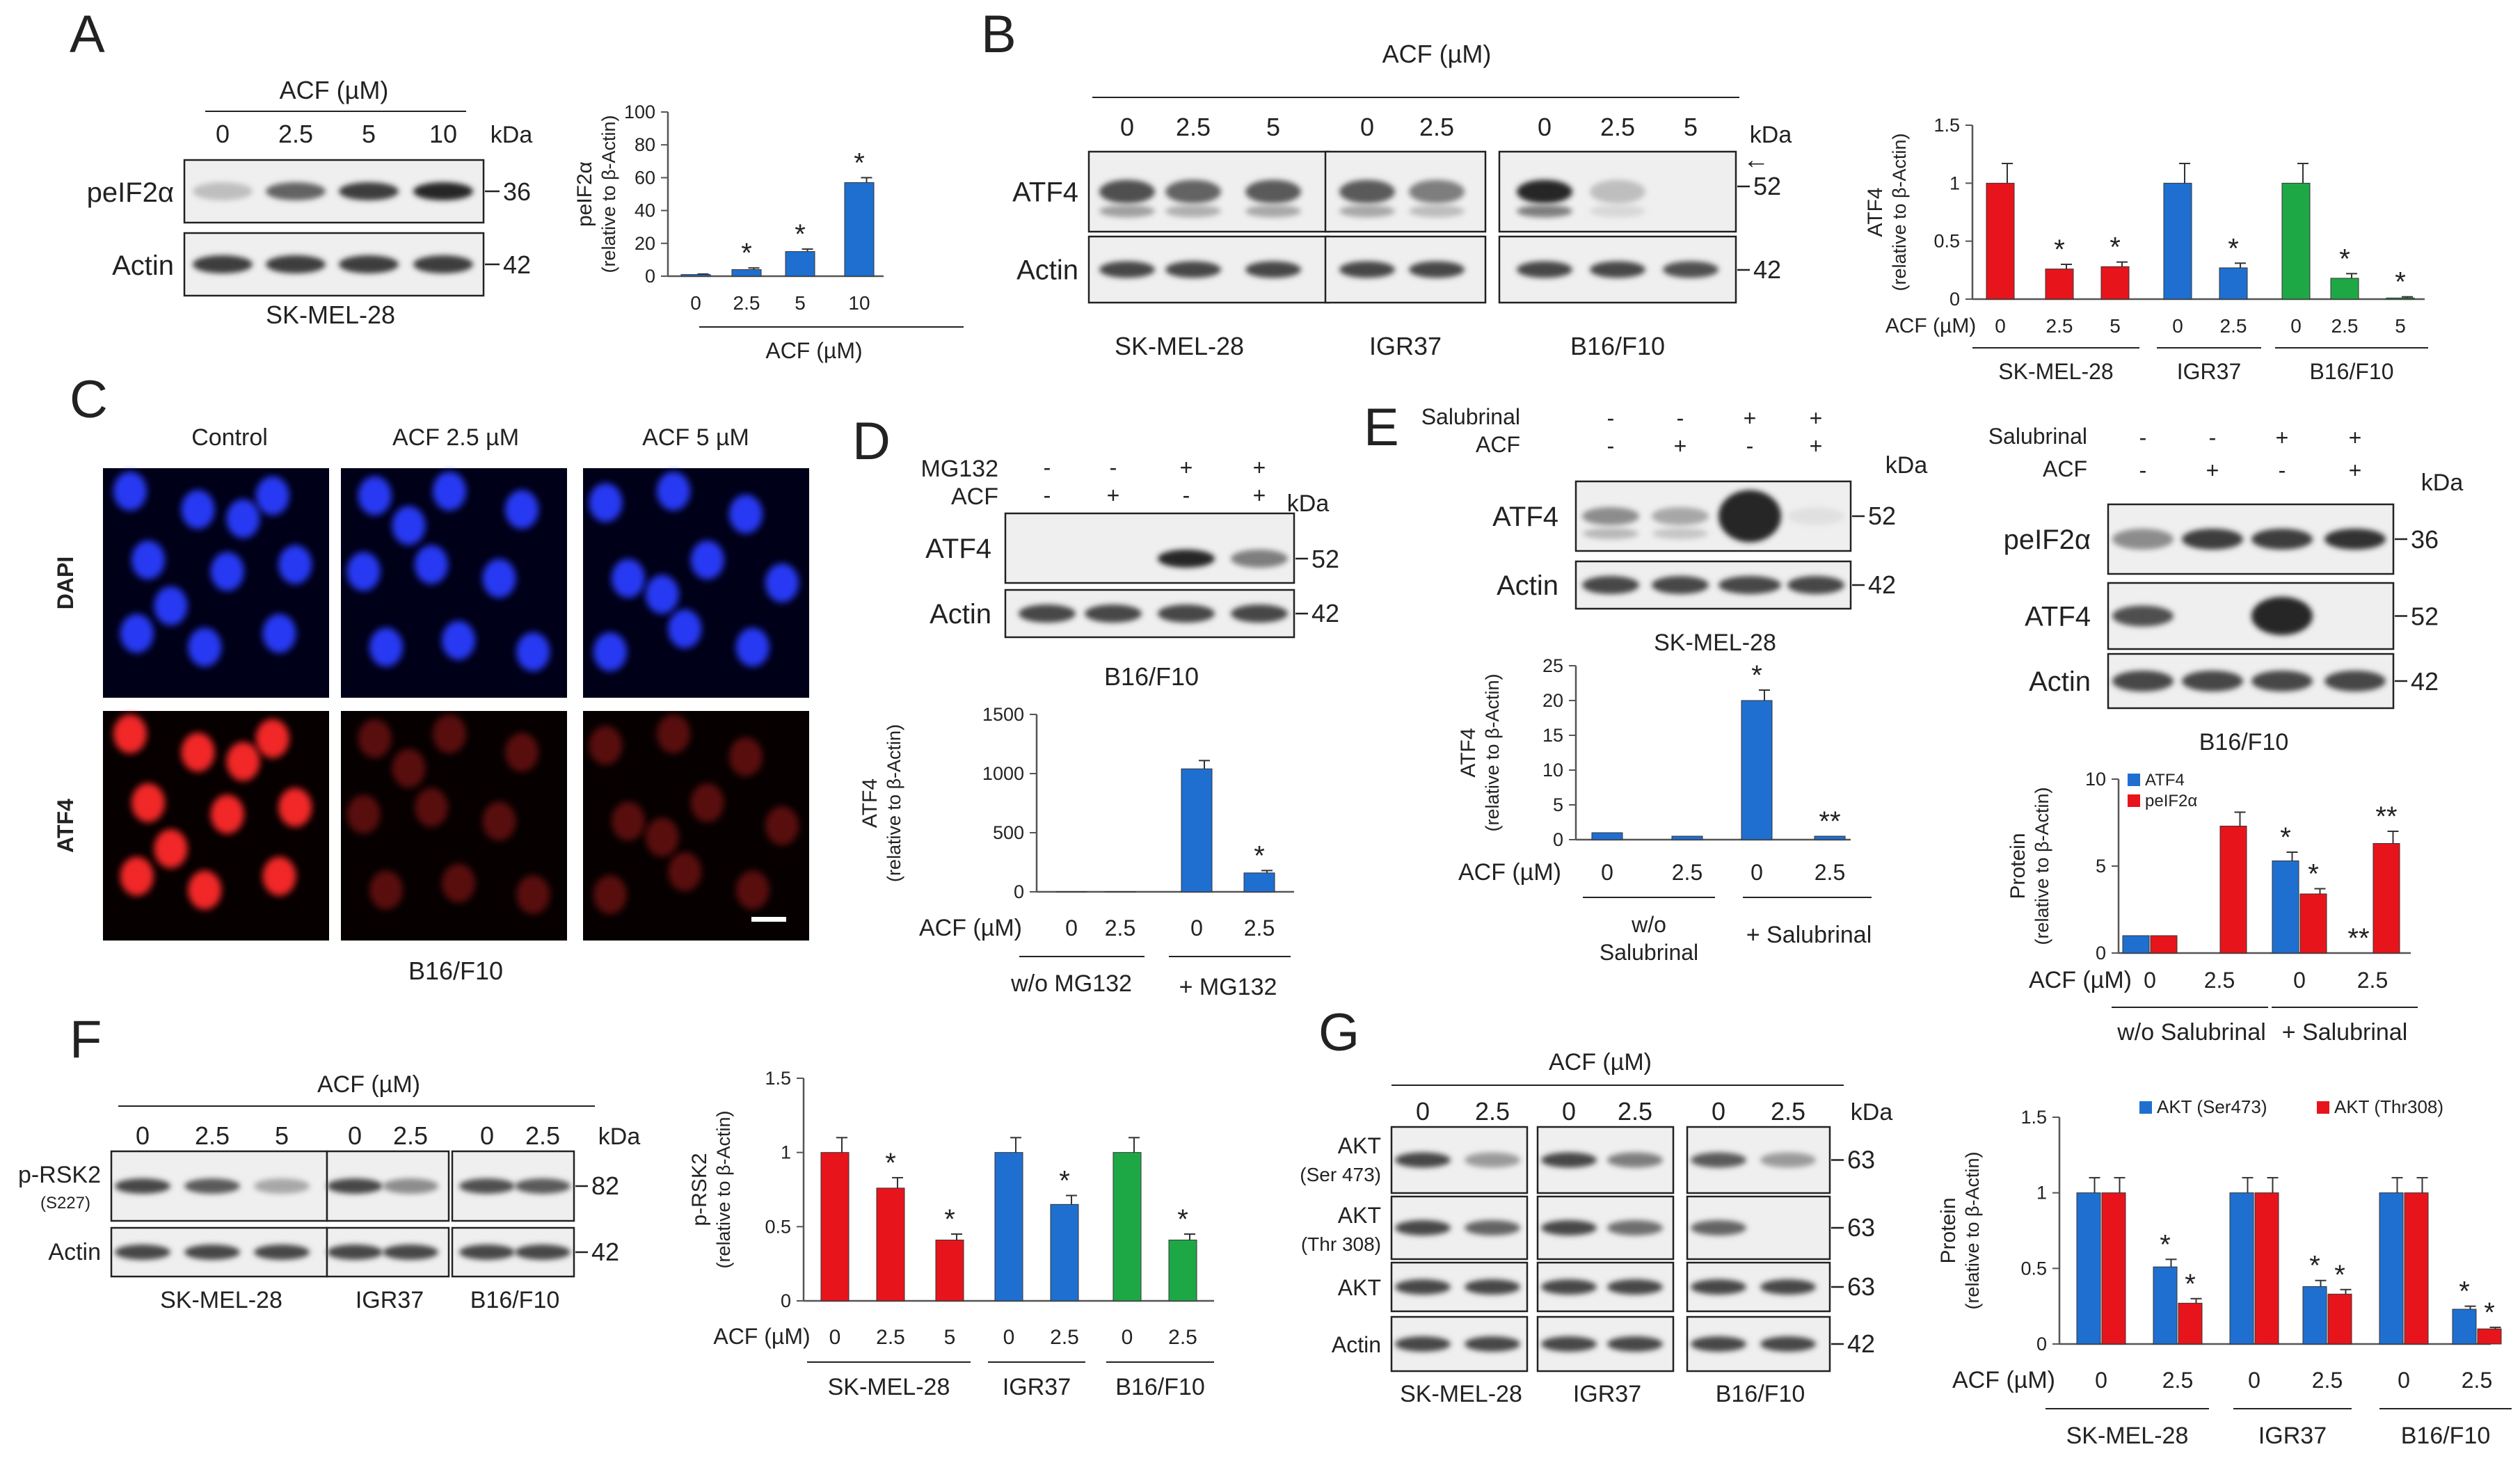 Image resolution: width=2520 pixels, height=1472 pixels. What do you see at coordinates (1186, 614) in the screenshot?
I see `panel-d-band` at bounding box center [1186, 614].